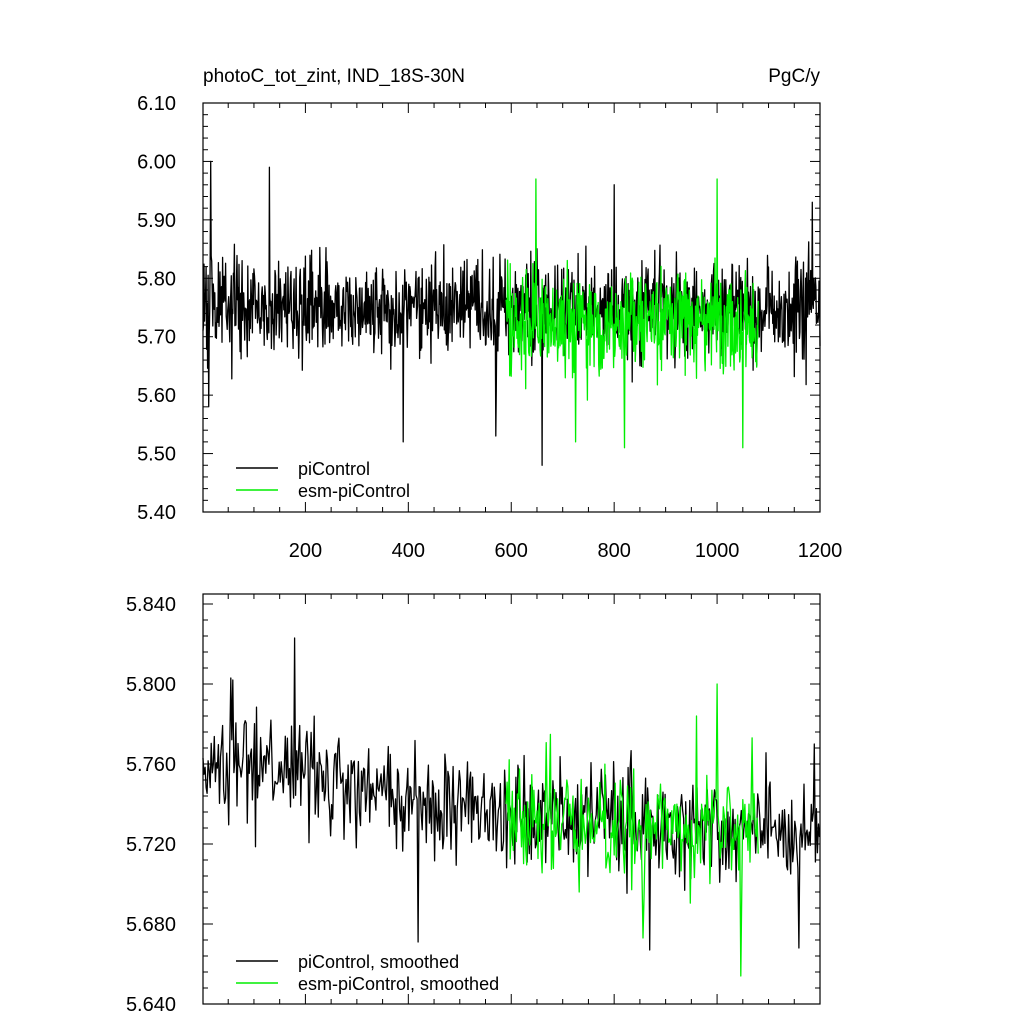 The height and width of the screenshot is (1024, 1024). What do you see at coordinates (820, 551) in the screenshot?
I see `top-xtick-label: 1200` at bounding box center [820, 551].